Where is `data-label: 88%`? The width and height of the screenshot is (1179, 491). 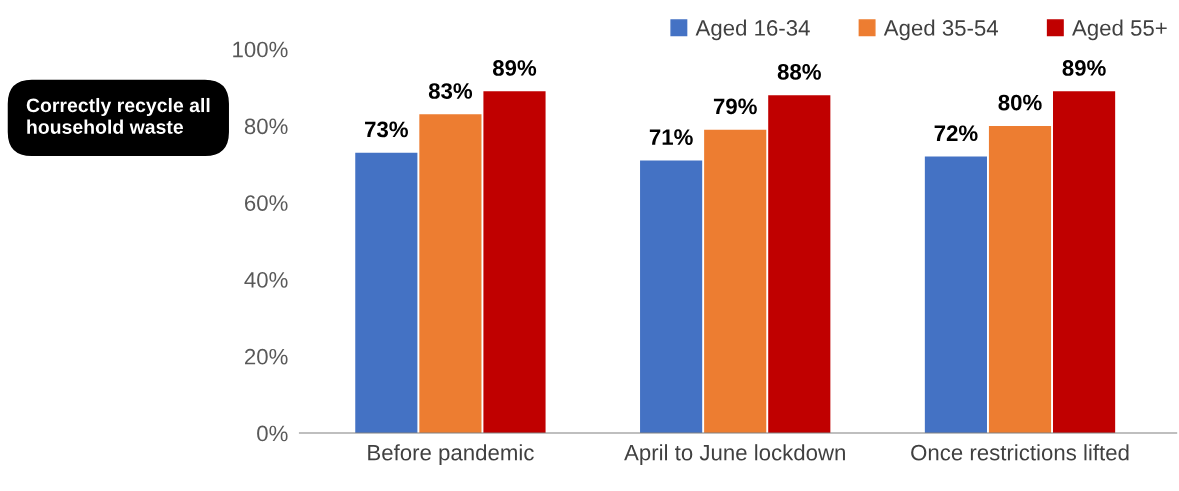
data-label: 88% is located at coordinates (799, 71).